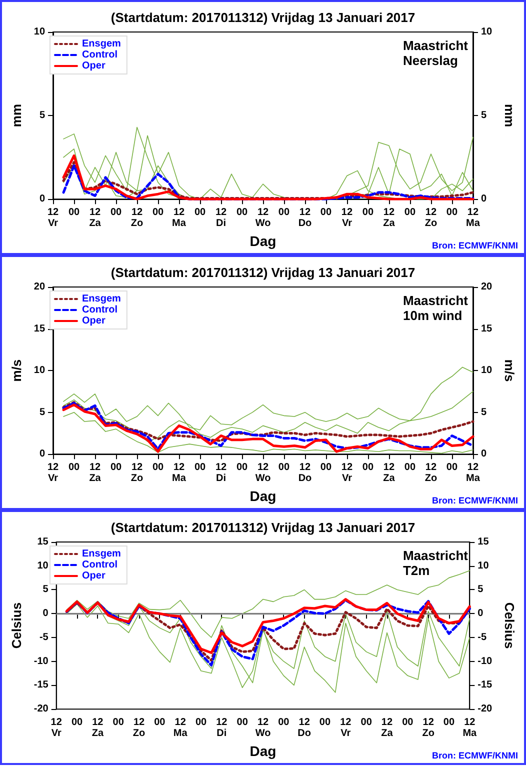 This screenshot has height=767, width=526. What do you see at coordinates (509, 370) in the screenshot?
I see `y2-axis-title: m/s` at bounding box center [509, 370].